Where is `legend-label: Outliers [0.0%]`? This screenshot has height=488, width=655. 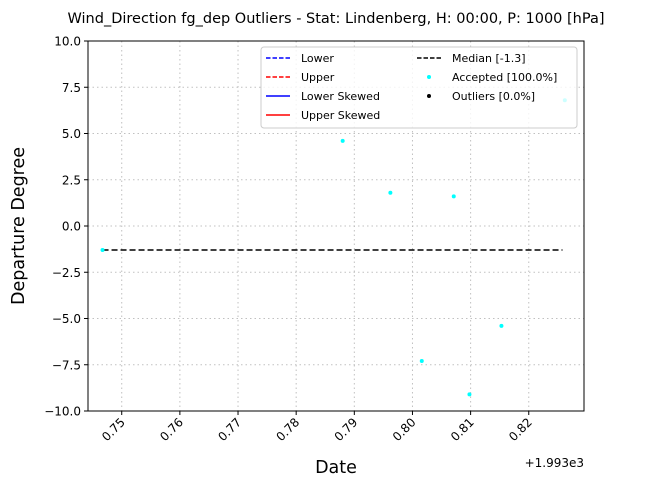
legend-label: Outliers [0.0%] is located at coordinates (493, 96).